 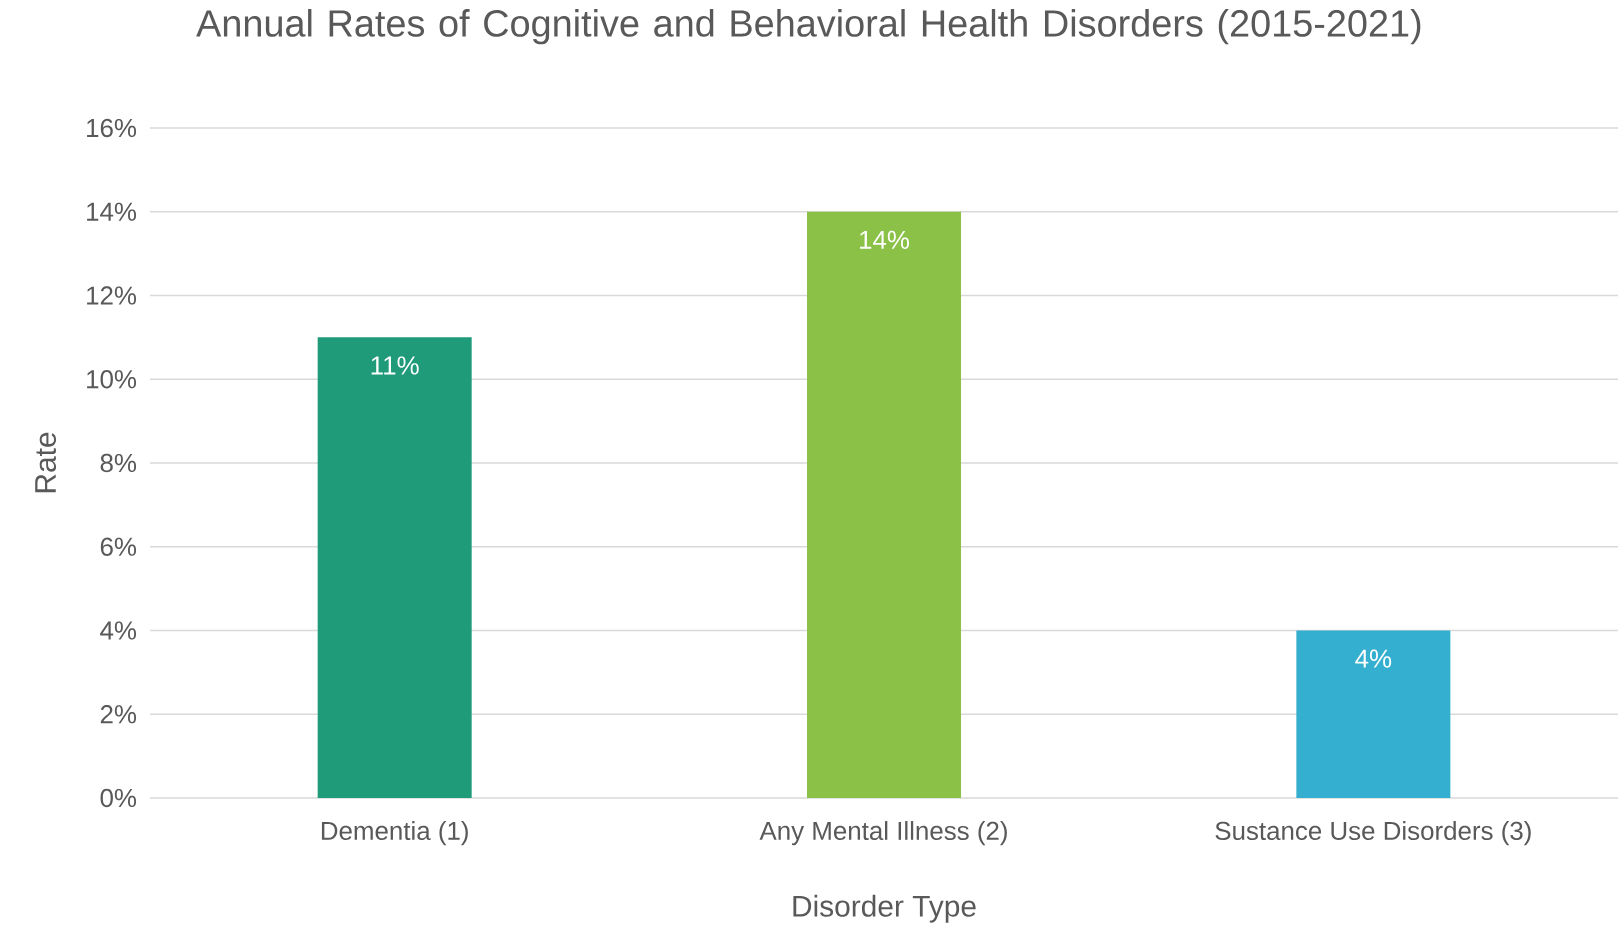 I want to click on chart-title: Annual Rates of Cognitive and Behavioral Health Disorders (2015-2021), so click(x=808, y=27).